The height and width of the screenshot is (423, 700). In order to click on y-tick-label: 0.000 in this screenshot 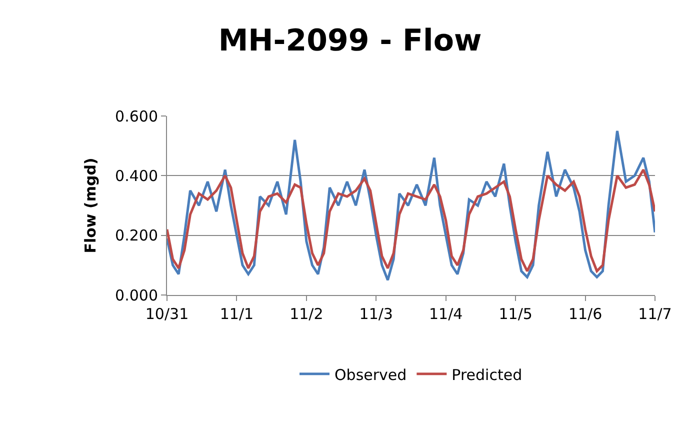, I will do `click(136, 295)`.